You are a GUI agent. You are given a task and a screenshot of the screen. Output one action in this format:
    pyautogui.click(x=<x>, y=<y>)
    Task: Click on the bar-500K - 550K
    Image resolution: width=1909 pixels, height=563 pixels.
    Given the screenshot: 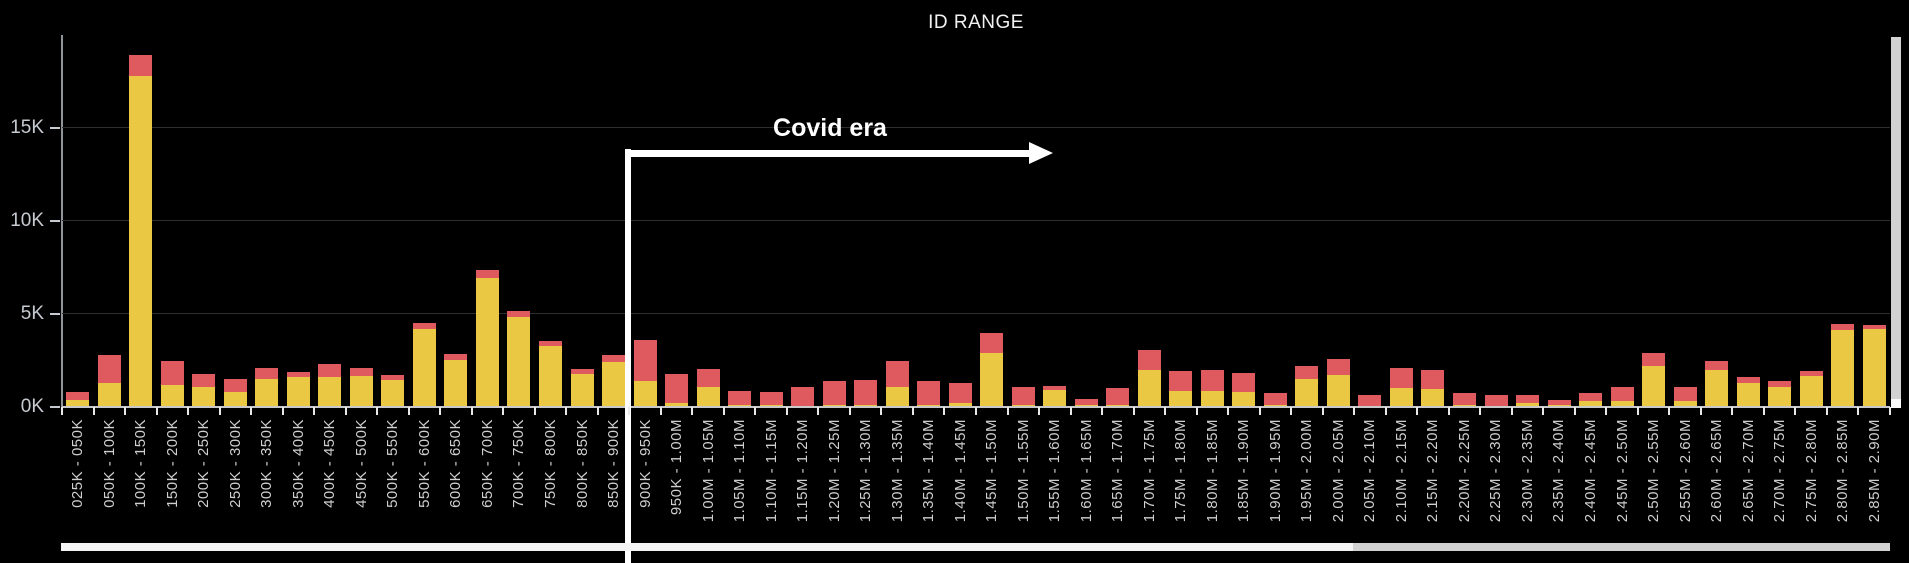 What is the action you would take?
    pyautogui.click(x=393, y=391)
    